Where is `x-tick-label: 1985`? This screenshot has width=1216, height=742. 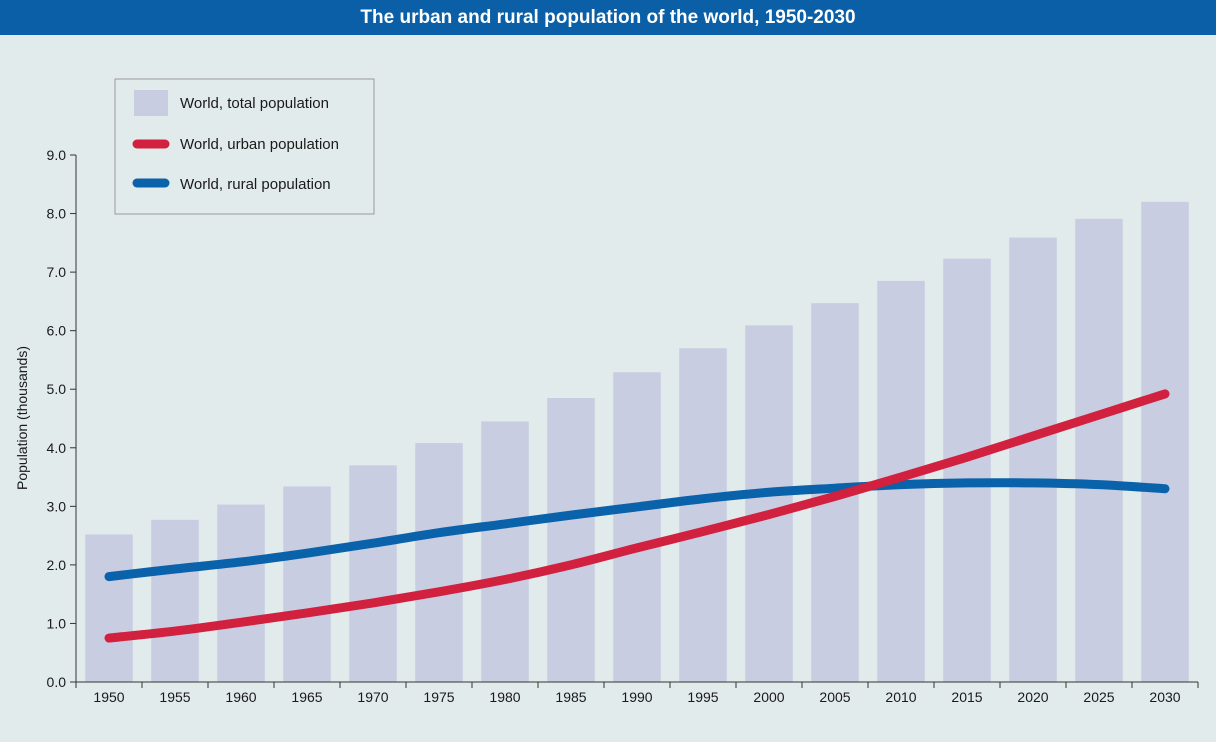 x-tick-label: 1985 is located at coordinates (570, 697).